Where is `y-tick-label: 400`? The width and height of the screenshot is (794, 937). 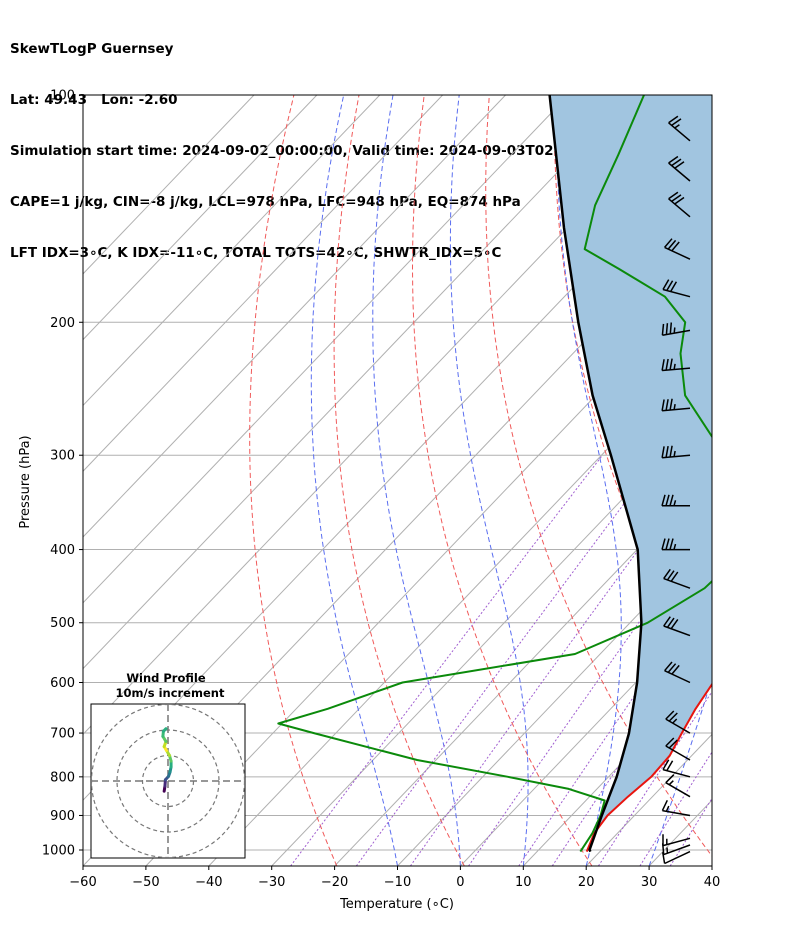
y-tick-label: 400 is located at coordinates (62, 550).